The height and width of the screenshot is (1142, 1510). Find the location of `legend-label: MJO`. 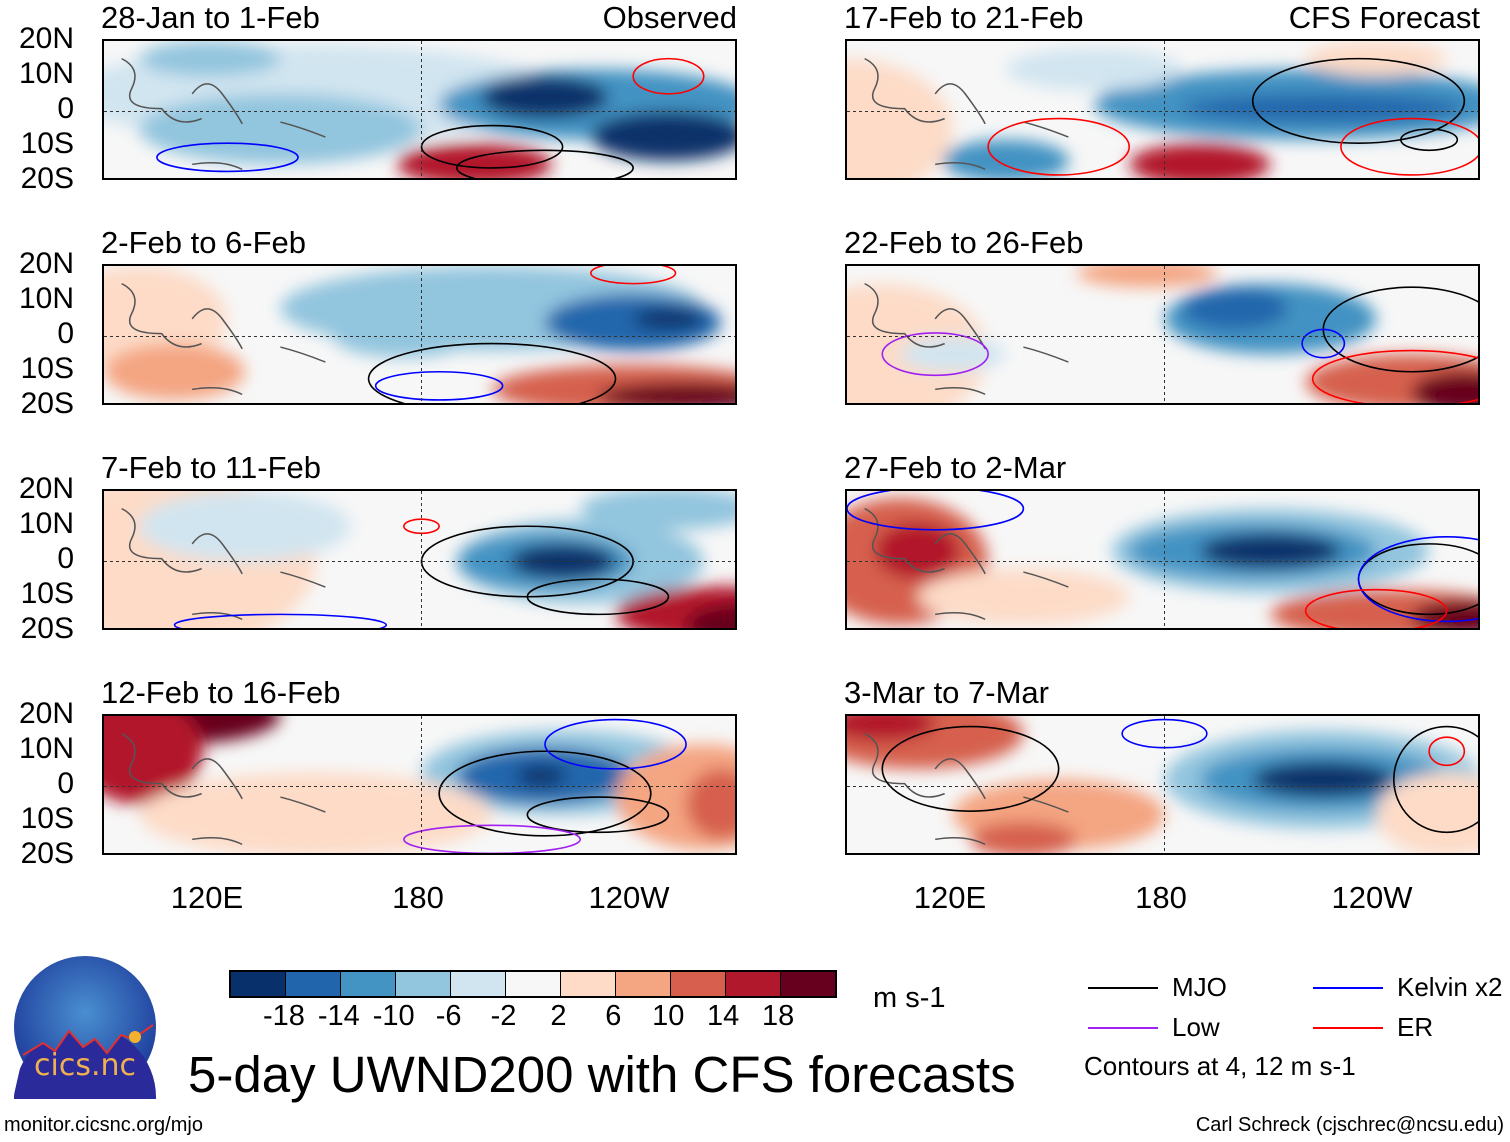

legend-label: MJO is located at coordinates (1199, 987).